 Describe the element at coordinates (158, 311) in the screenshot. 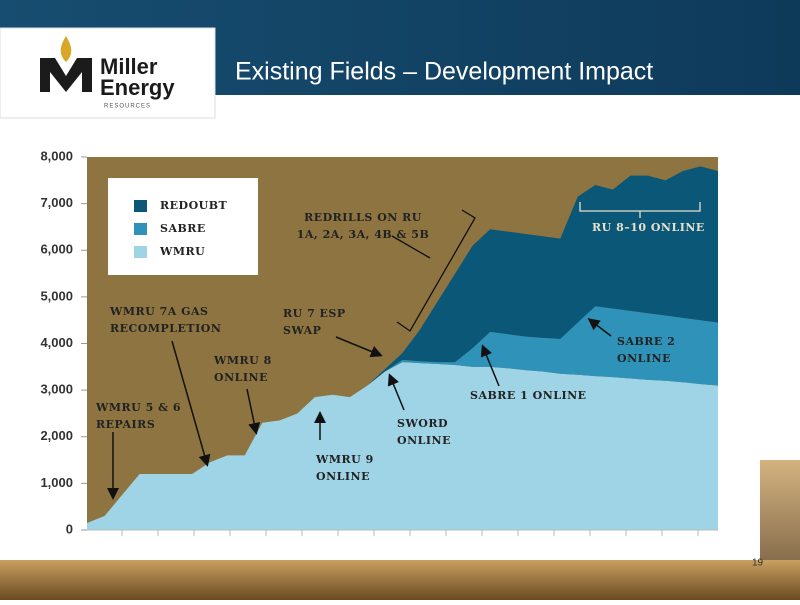

I see `annotation: WMRU 7A GAS` at that location.